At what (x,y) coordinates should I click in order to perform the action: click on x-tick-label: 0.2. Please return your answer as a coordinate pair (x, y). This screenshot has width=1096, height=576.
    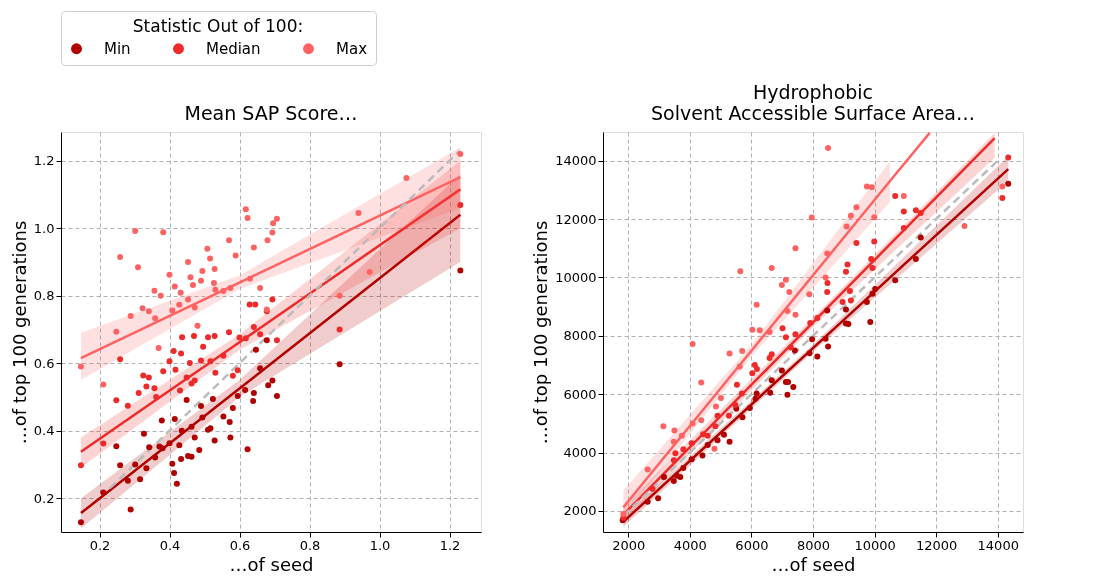
    Looking at the image, I should click on (100, 545).